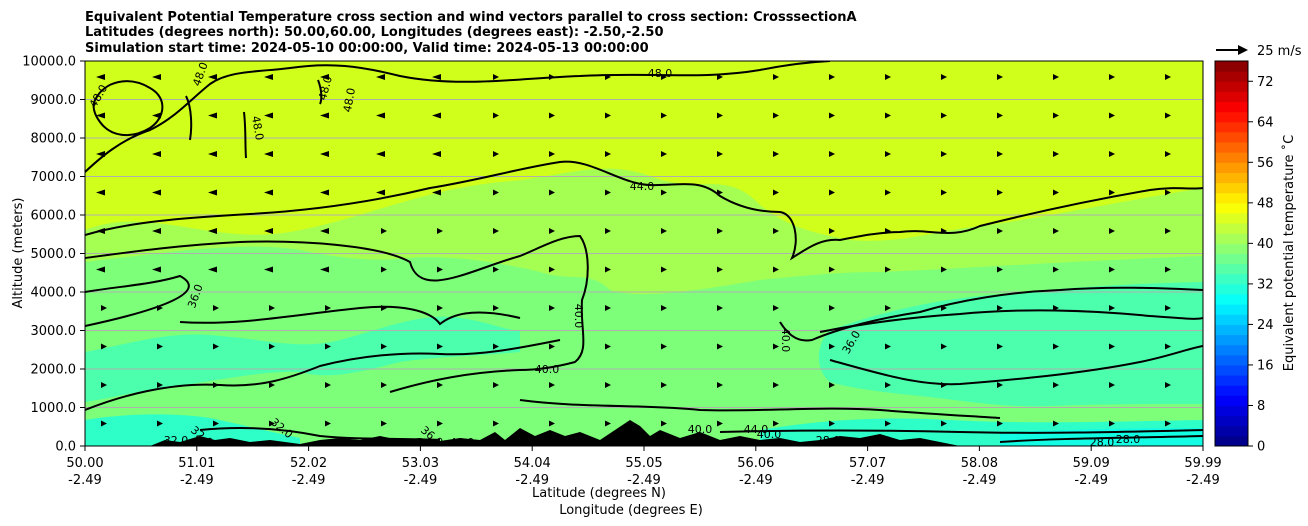 This screenshot has width=1308, height=526. Describe the element at coordinates (1265, 163) in the screenshot. I see `colorbar-tick-label: 56` at that location.